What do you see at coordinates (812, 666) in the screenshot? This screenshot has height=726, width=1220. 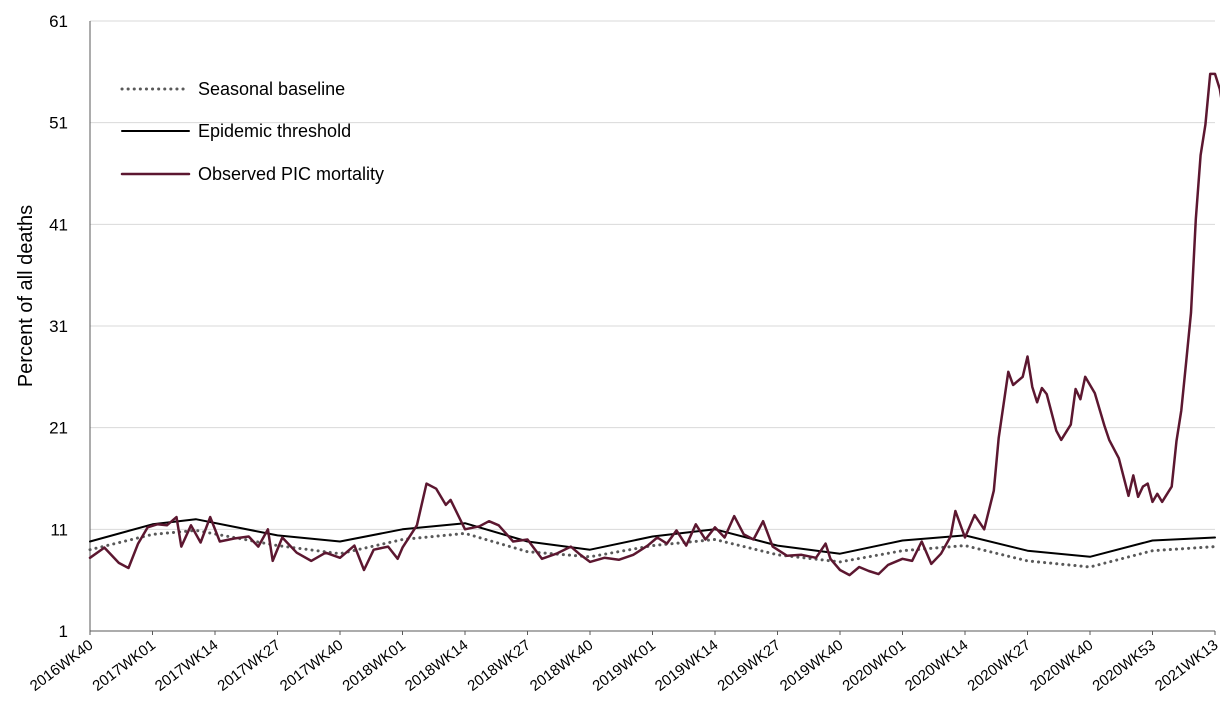 I see `x-tick-label: 2019WK40` at bounding box center [812, 666].